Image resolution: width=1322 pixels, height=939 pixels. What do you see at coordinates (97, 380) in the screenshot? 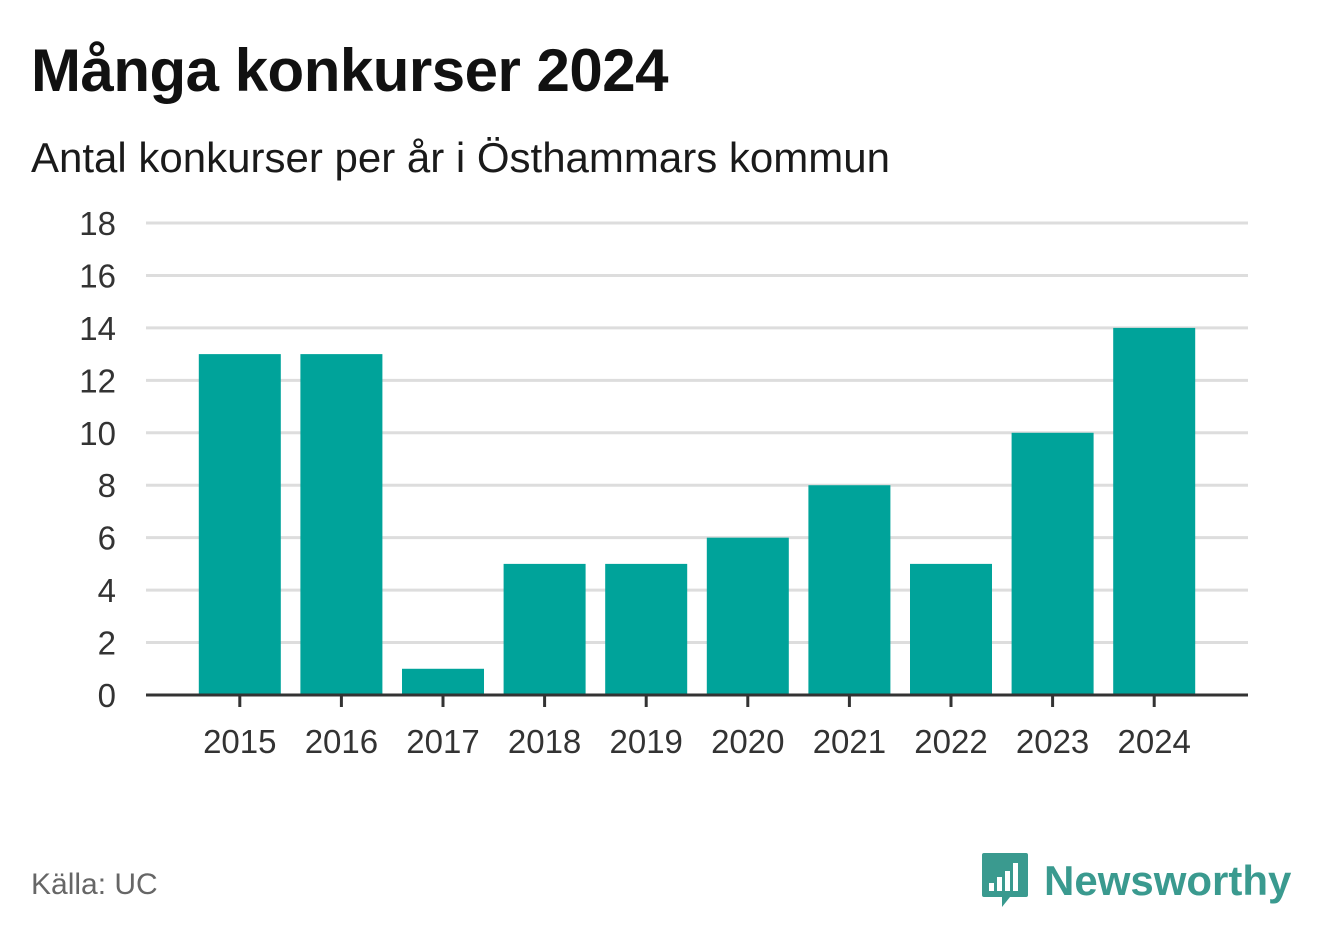
I see `y-tick-label: 12` at bounding box center [97, 380].